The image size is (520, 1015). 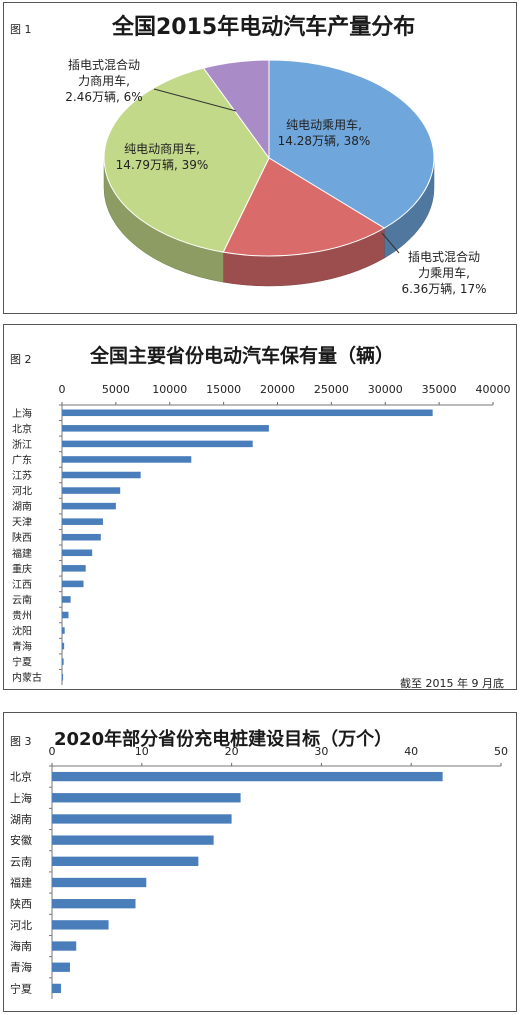 What do you see at coordinates (22, 537) in the screenshot?
I see `bar2-category-label: 陕西` at bounding box center [22, 537].